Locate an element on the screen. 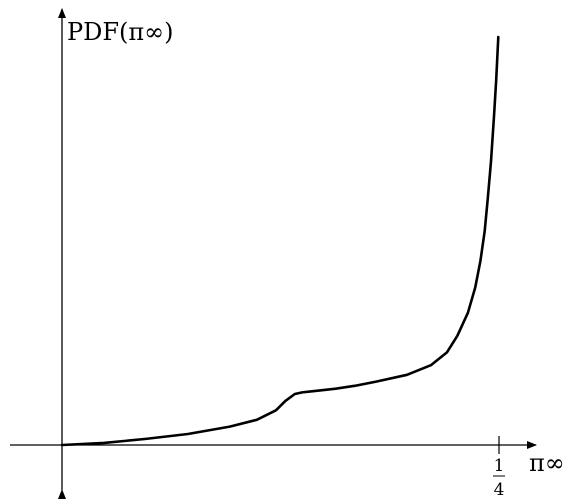 Image resolution: width=569 pixels, height=504 pixels. svg-text: π∞ is located at coordinates (547, 463).